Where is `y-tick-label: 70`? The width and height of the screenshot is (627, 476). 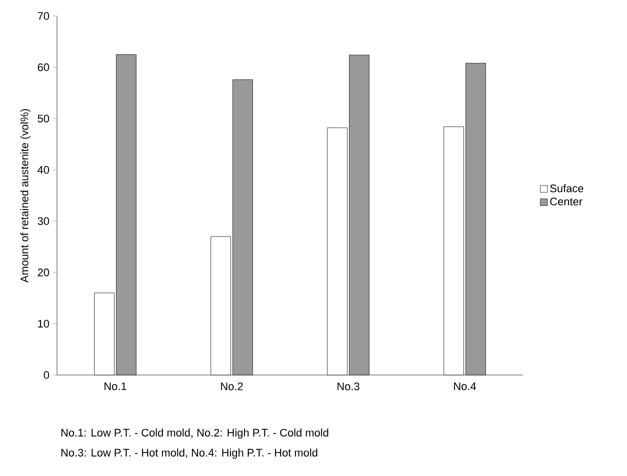
y-tick-label: 70 is located at coordinates (44, 16).